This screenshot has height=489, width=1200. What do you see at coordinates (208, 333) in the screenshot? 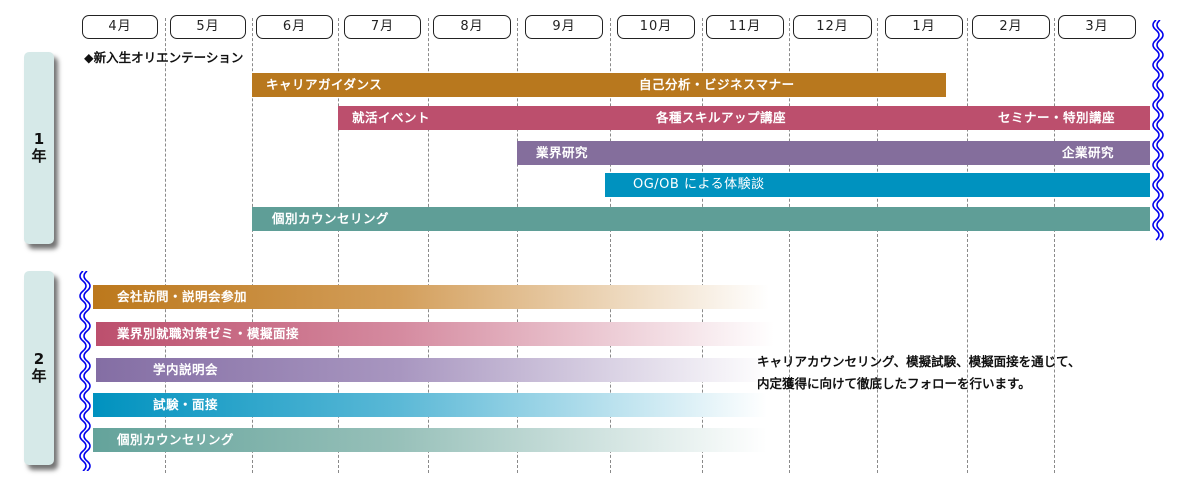
I see `bar-label: 業界別就職対策ゼミ・模擬面接` at bounding box center [208, 333].